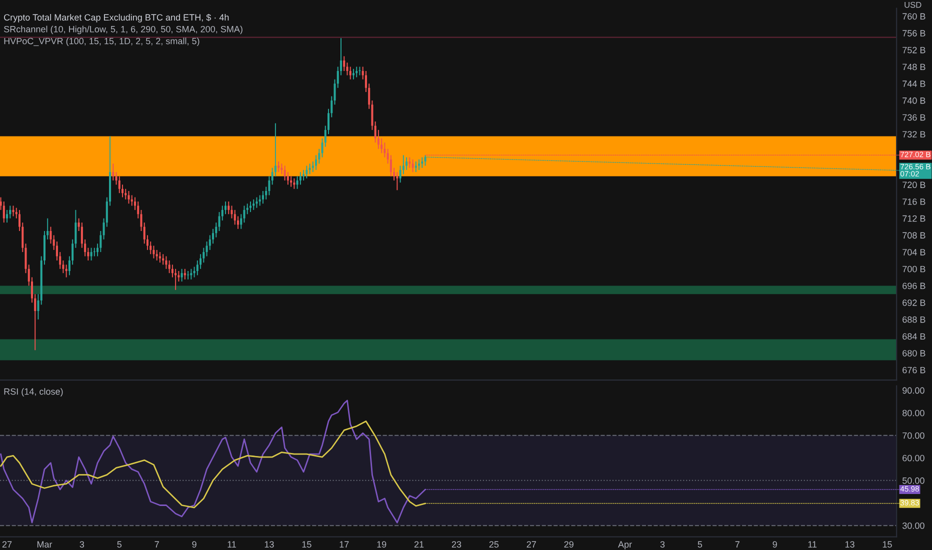  What do you see at coordinates (913, 5) in the screenshot?
I see `y-axis-title: USD` at bounding box center [913, 5].